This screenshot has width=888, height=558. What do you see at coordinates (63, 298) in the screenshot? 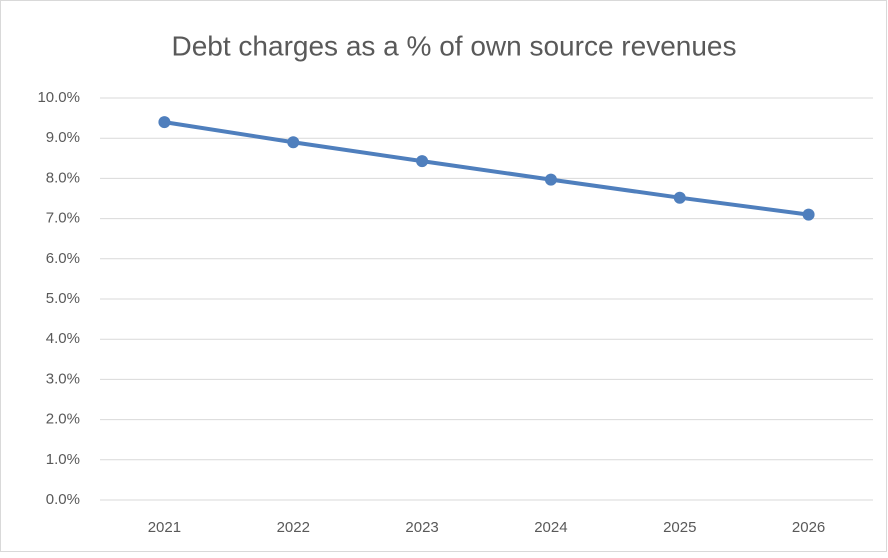
I see `y-tick-label: 5.0%` at bounding box center [63, 298].